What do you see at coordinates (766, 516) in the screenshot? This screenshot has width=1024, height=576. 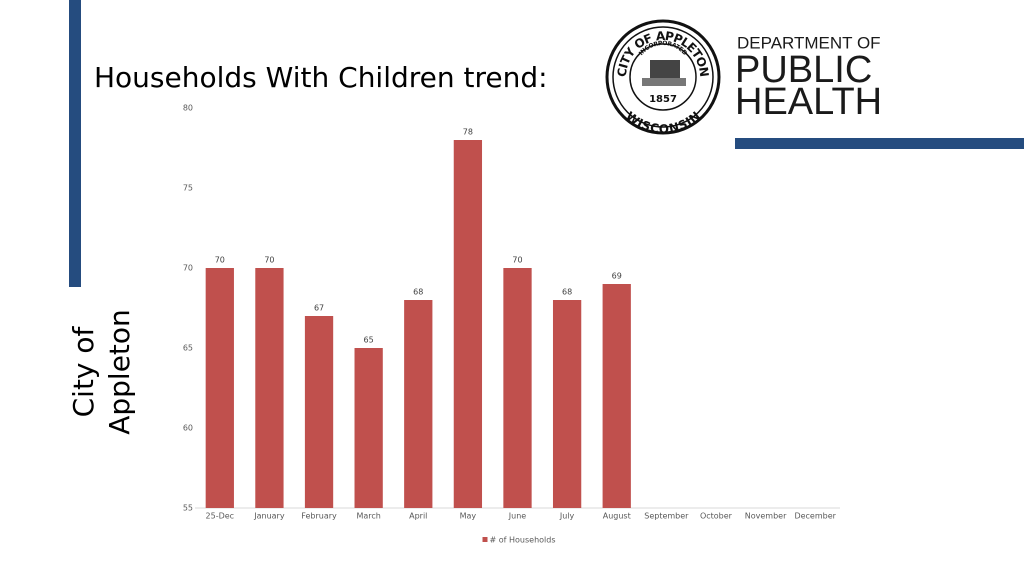 I see `x-tick-label: November` at bounding box center [766, 516].